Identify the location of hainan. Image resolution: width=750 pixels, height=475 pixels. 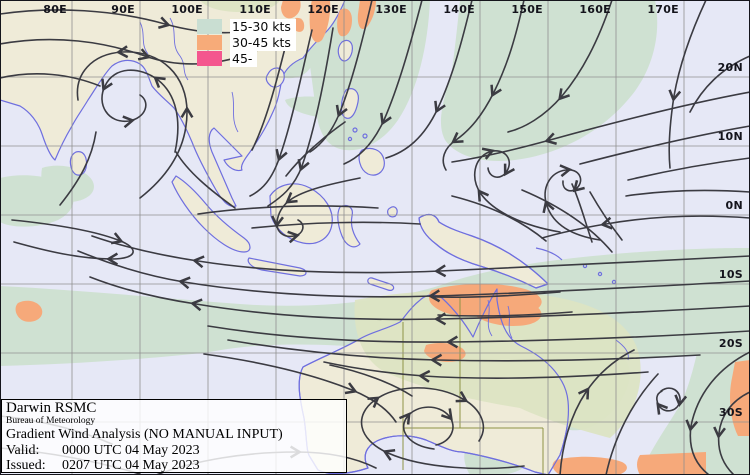
(275, 77).